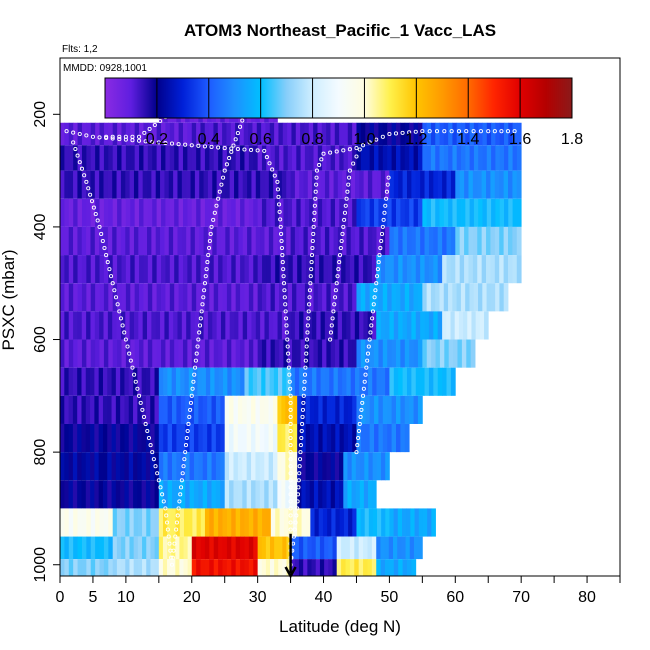 The width and height of the screenshot is (650, 650). I want to click on x-tick-label: 40, so click(324, 597).